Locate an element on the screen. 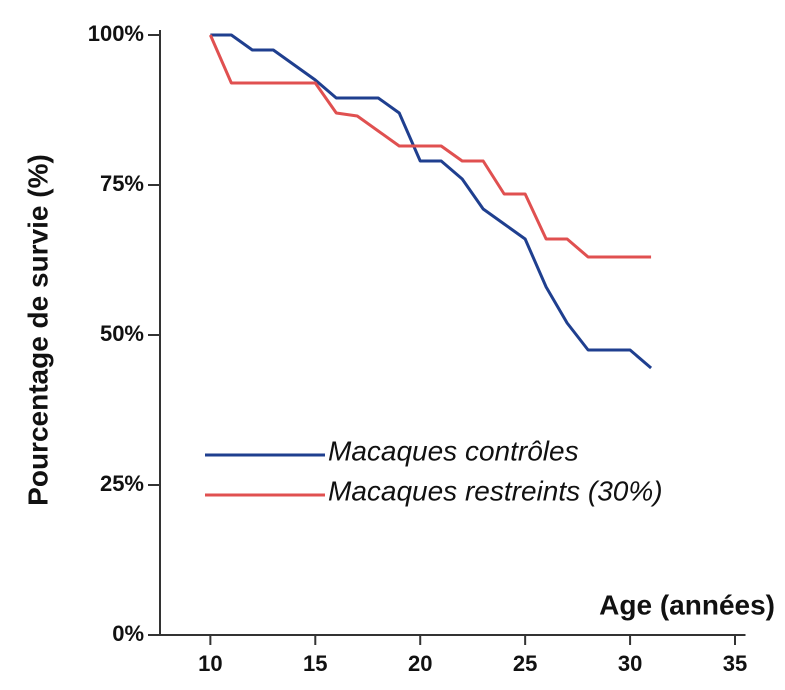 The height and width of the screenshot is (690, 785). x-axis-title: Age (années) is located at coordinates (687, 604).